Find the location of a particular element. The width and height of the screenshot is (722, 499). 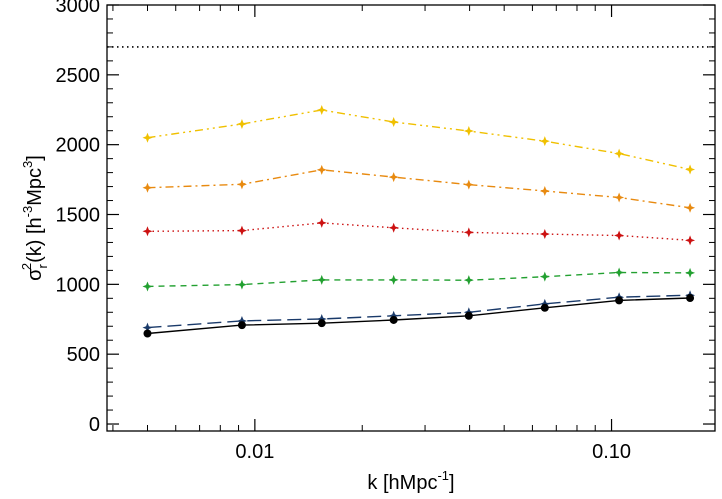

y-tick-label: 3000 is located at coordinates (78, 8).